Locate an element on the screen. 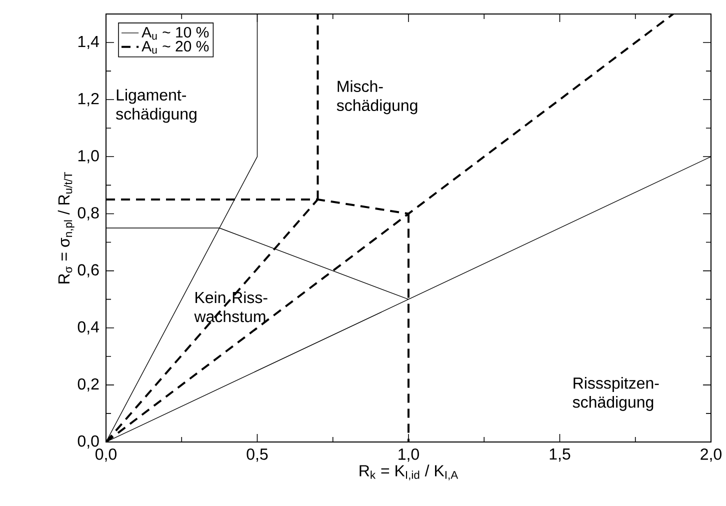 This screenshot has height=506, width=726. y-tick-label: 1,2 is located at coordinates (88, 99).